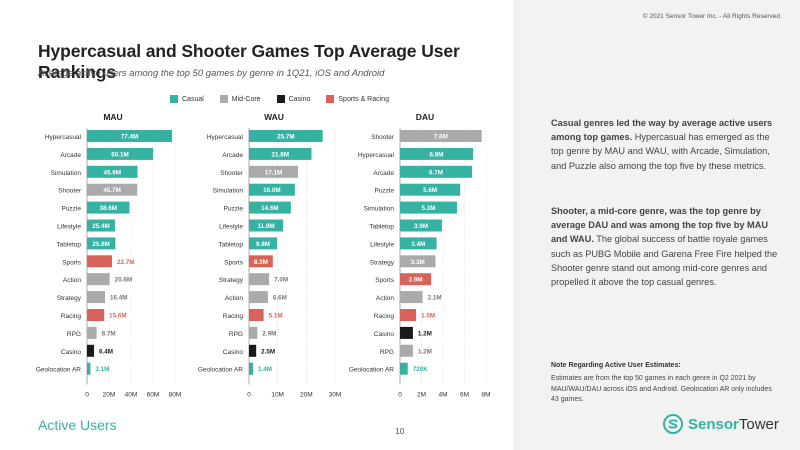 Image resolution: width=800 pixels, height=450 pixels. What do you see at coordinates (441, 137) in the screenshot?
I see `data-label: 7.6M` at bounding box center [441, 137].